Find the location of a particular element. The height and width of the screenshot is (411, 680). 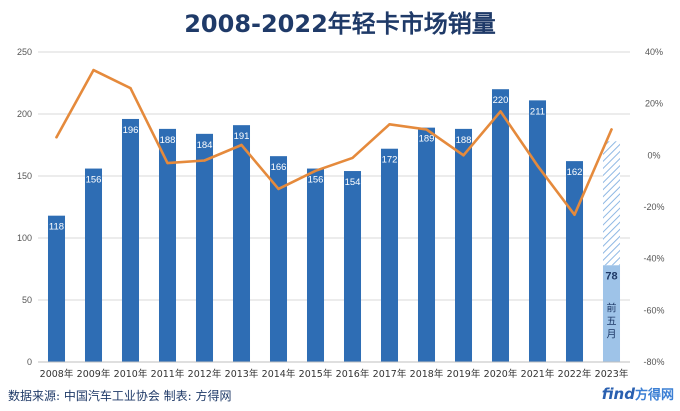

x-tick-label: 2020年 is located at coordinates (501, 374).